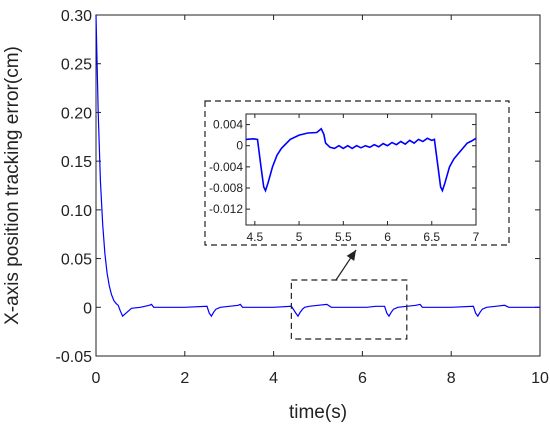 This screenshot has width=550, height=430. Describe the element at coordinates (76, 211) in the screenshot. I see `main-y-tick-label: 0.10` at that location.